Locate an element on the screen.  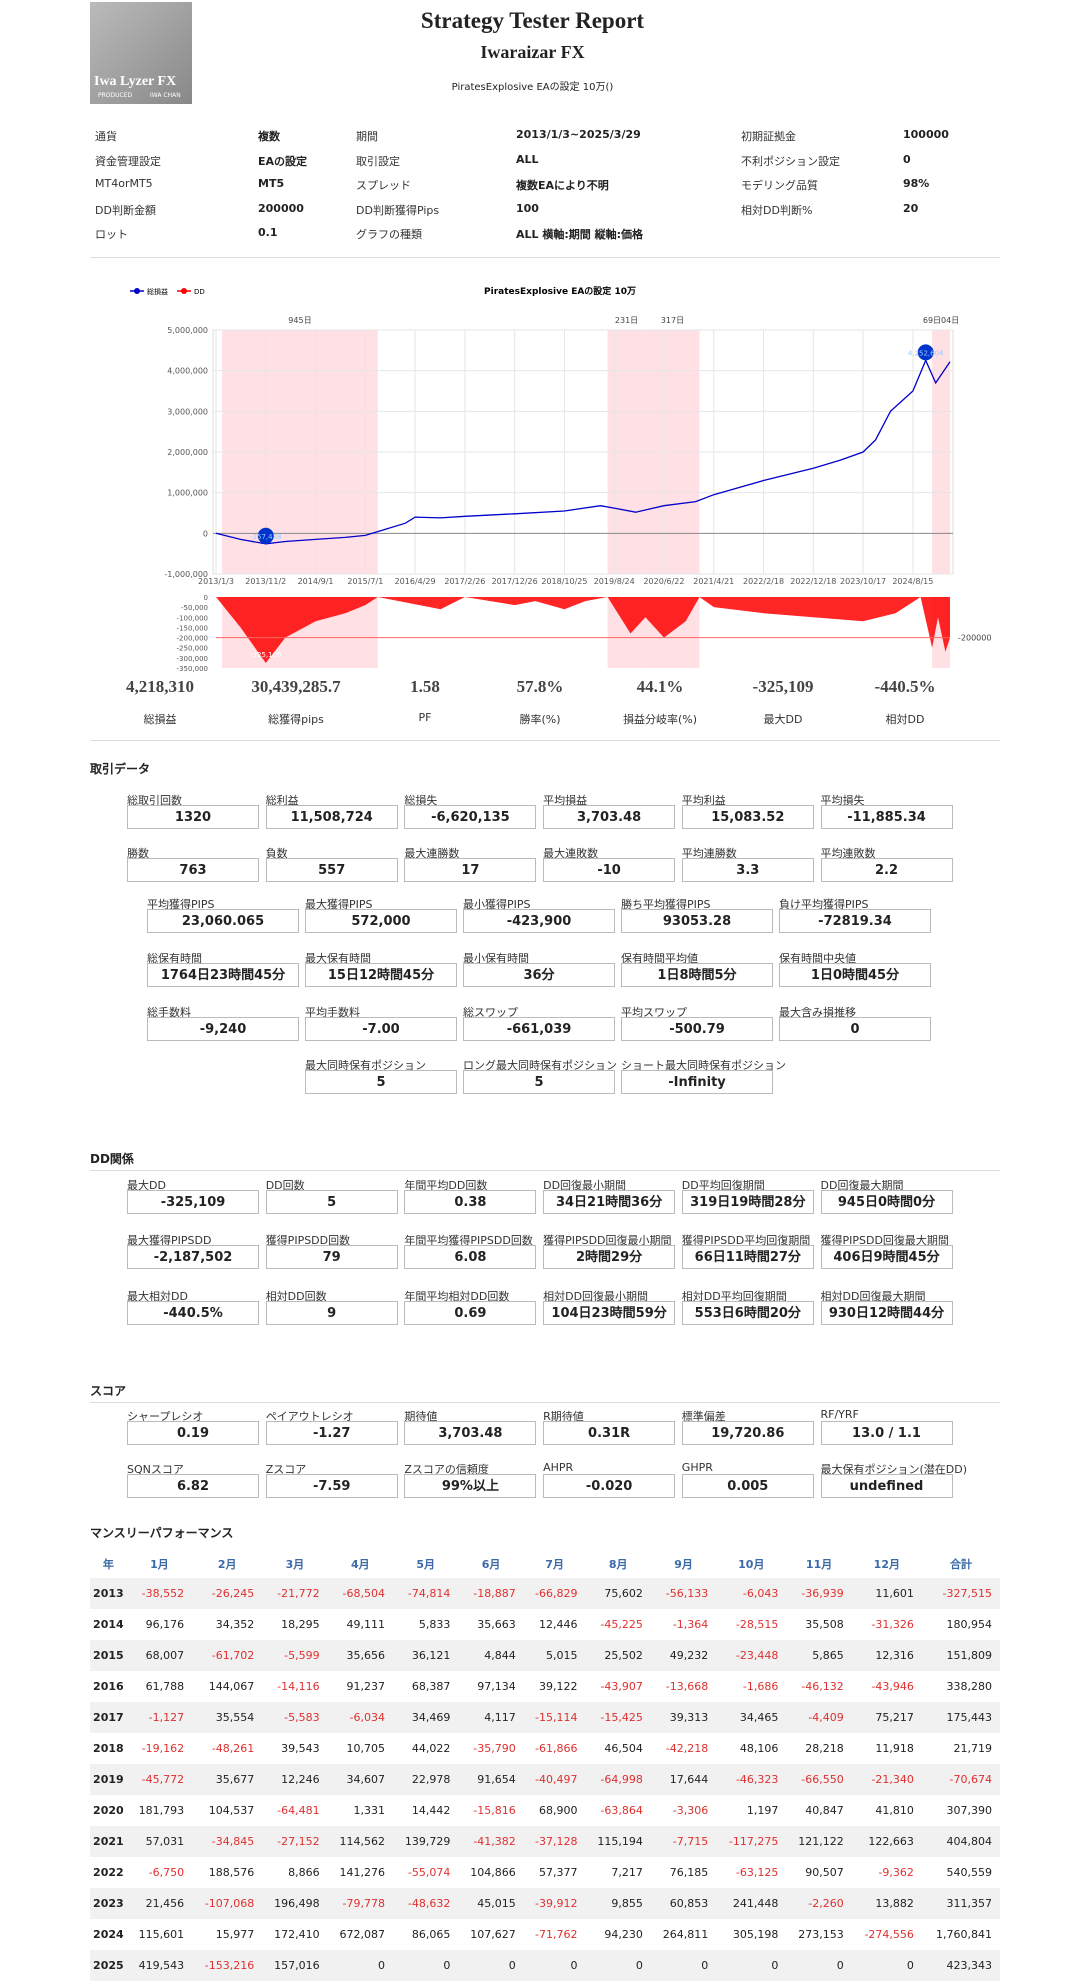
section-heading: マンスリーパフォーマンス is located at coordinates (162, 1533).